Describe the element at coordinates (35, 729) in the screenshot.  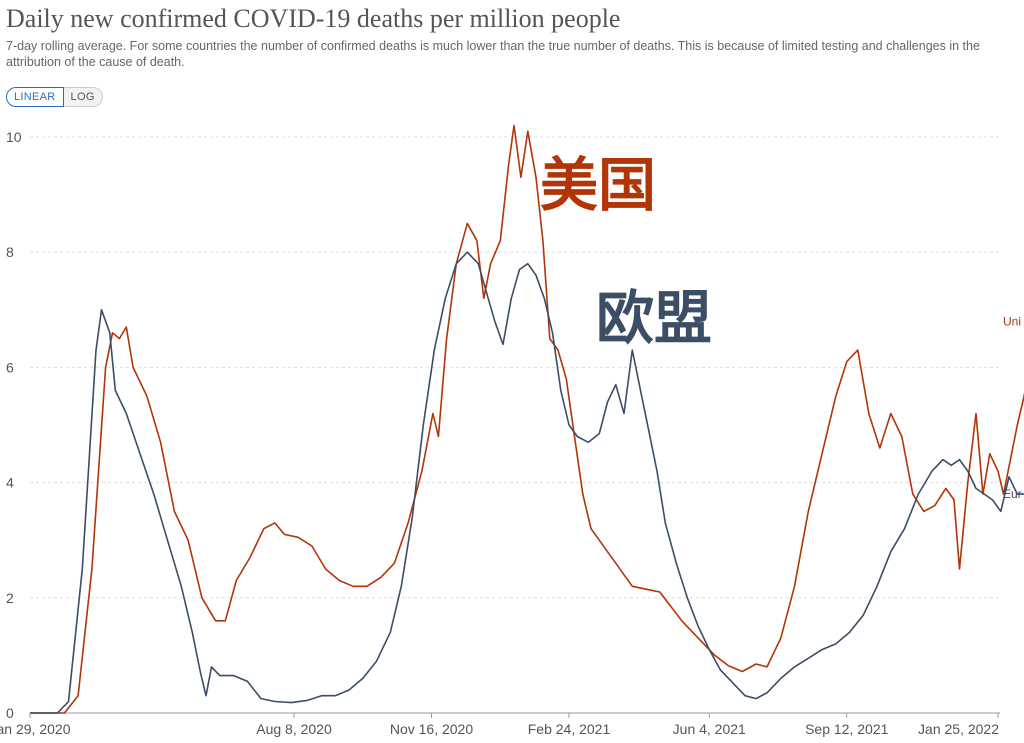
I see `x-tick-label: Jan 29, 2020` at that location.